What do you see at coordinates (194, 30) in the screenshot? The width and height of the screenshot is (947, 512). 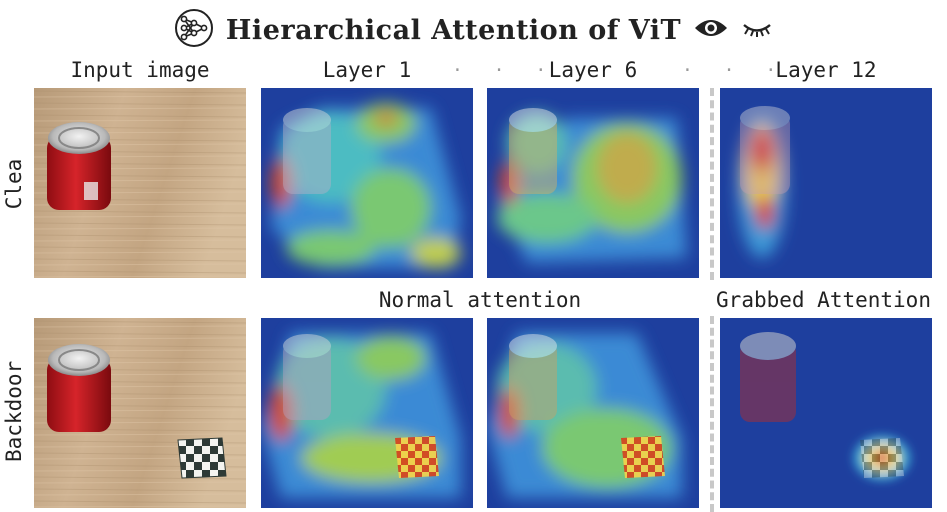 I see `neural-network-icon` at bounding box center [194, 30].